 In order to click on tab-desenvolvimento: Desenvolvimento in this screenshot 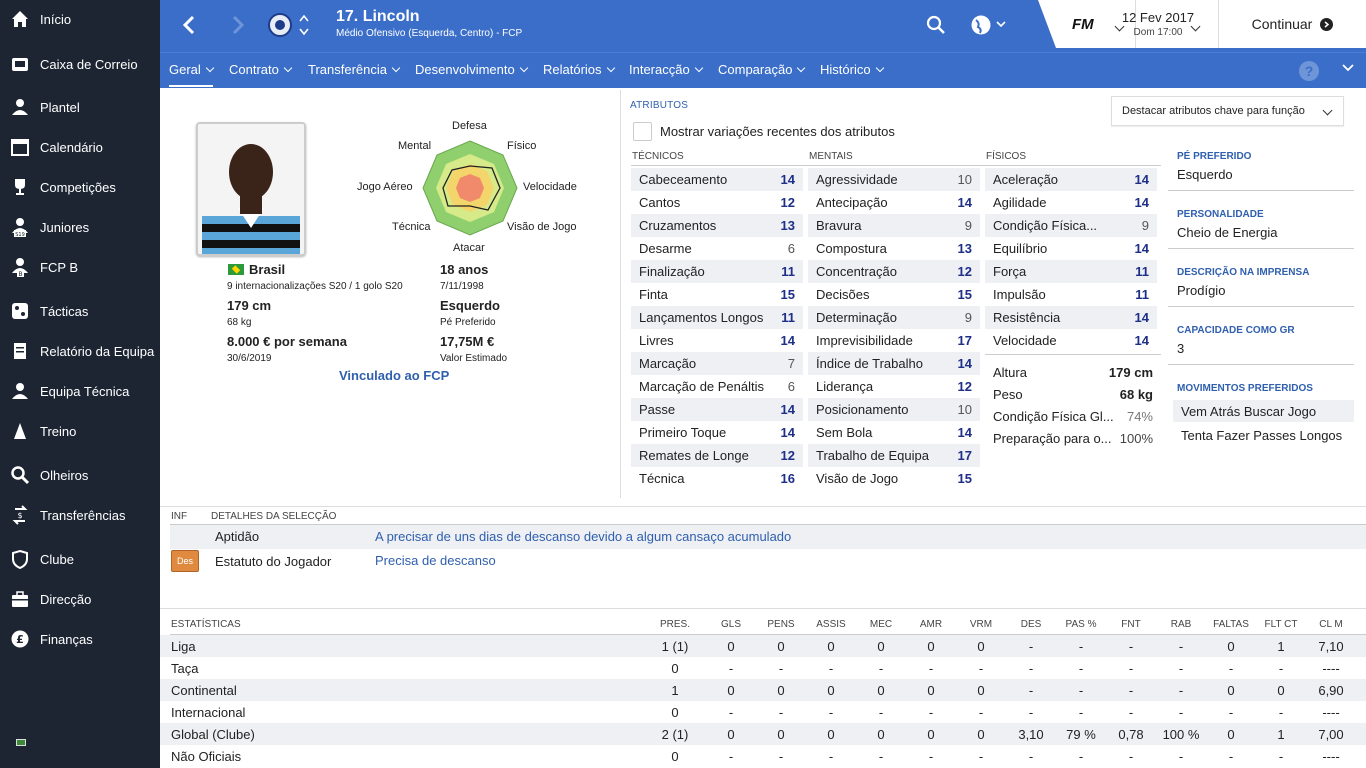, I will do `click(471, 69)`.